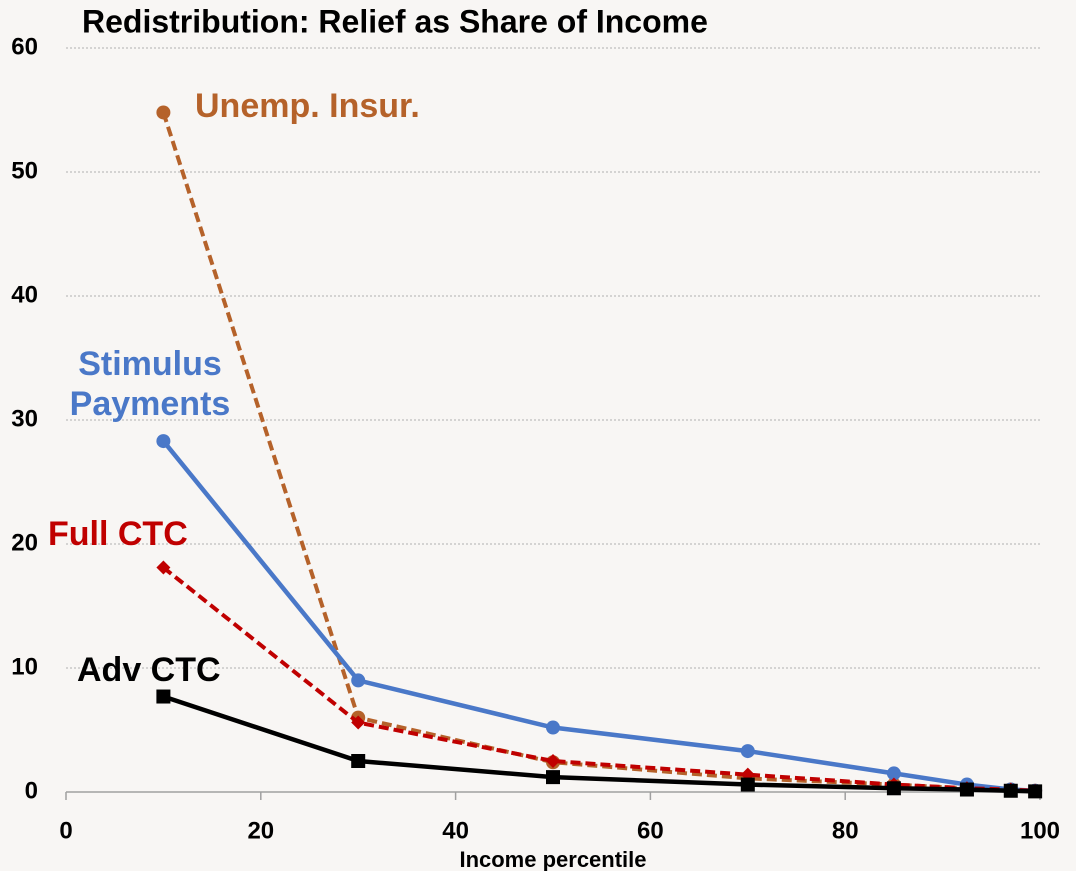 The width and height of the screenshot is (1076, 871). Describe the element at coordinates (24, 418) in the screenshot. I see `y-tick-label: 30` at that location.